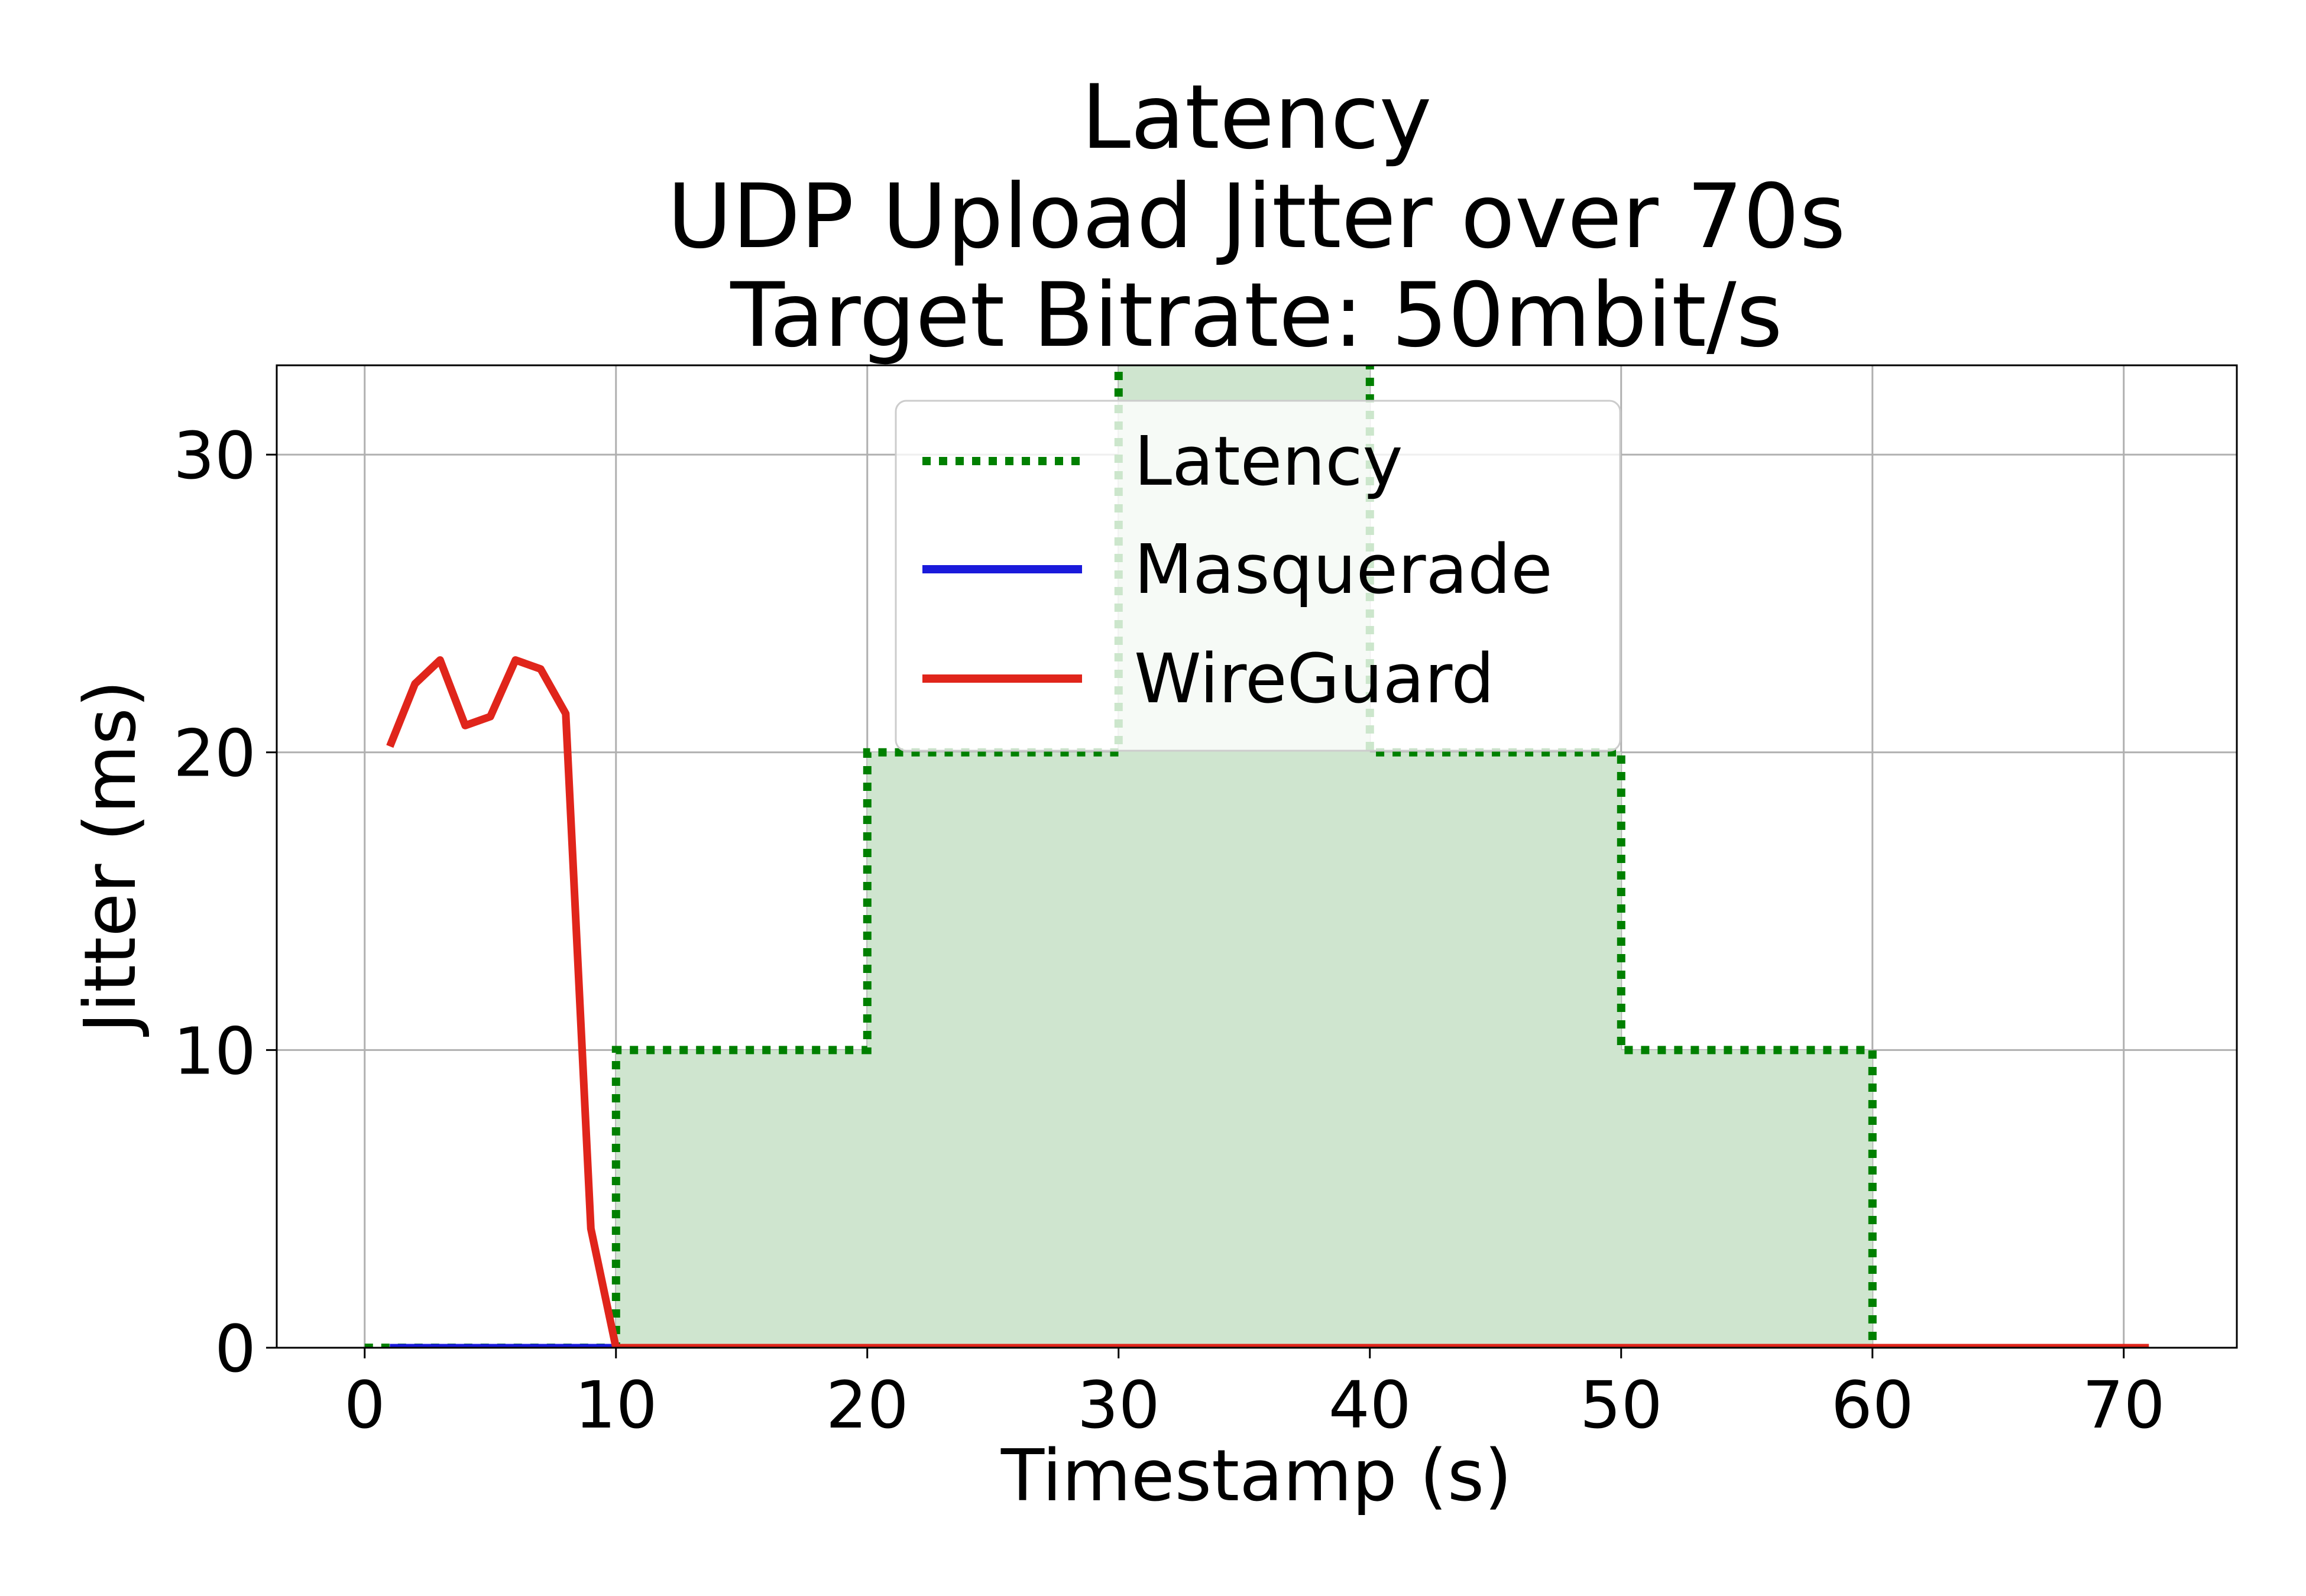 The image size is (2306, 1596). Describe the element at coordinates (867, 1405) in the screenshot. I see `x-tick-label: 20` at that location.